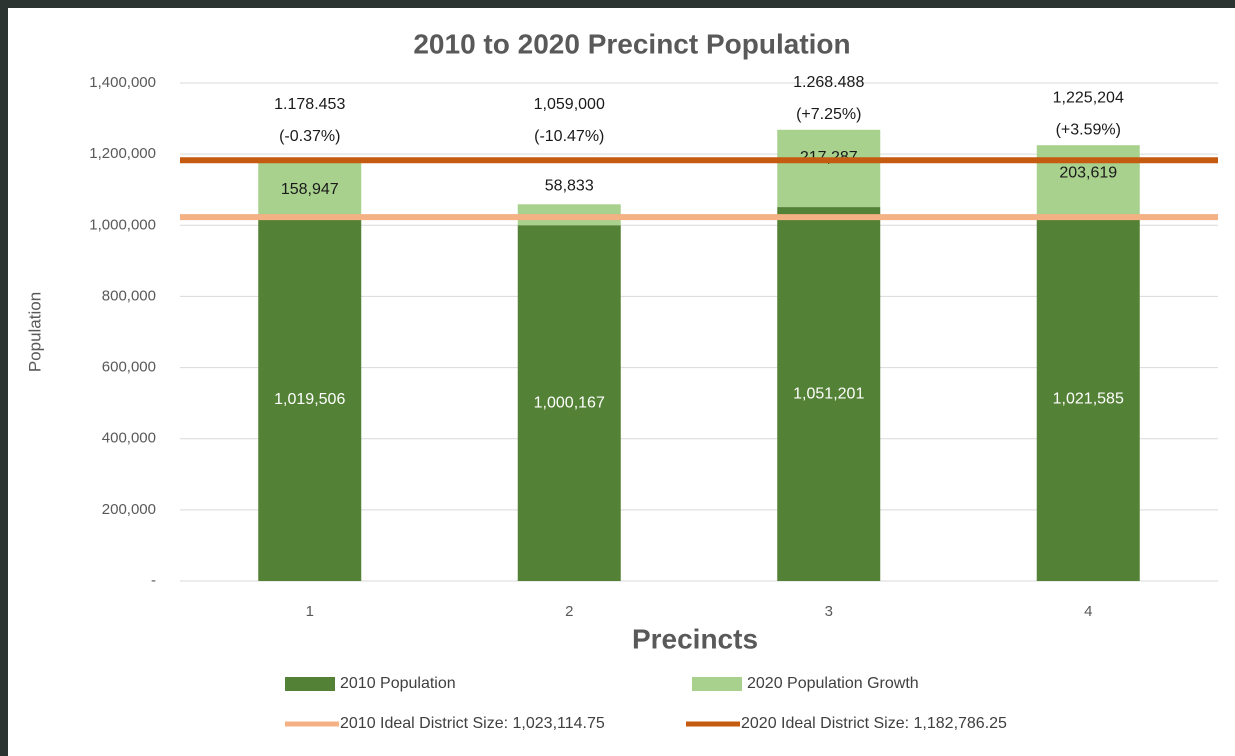  I want to click on y-tick-label: -, so click(153, 580).